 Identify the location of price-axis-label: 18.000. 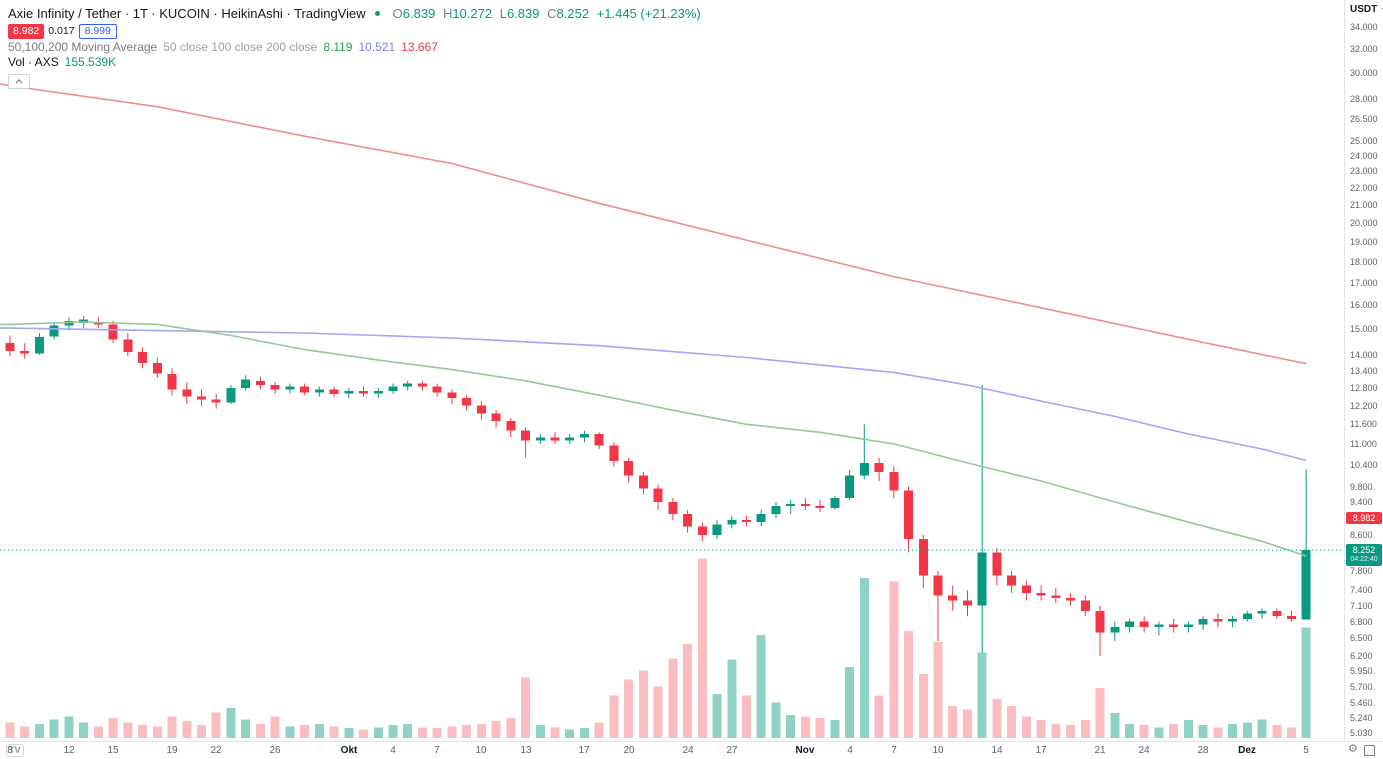
(1364, 262).